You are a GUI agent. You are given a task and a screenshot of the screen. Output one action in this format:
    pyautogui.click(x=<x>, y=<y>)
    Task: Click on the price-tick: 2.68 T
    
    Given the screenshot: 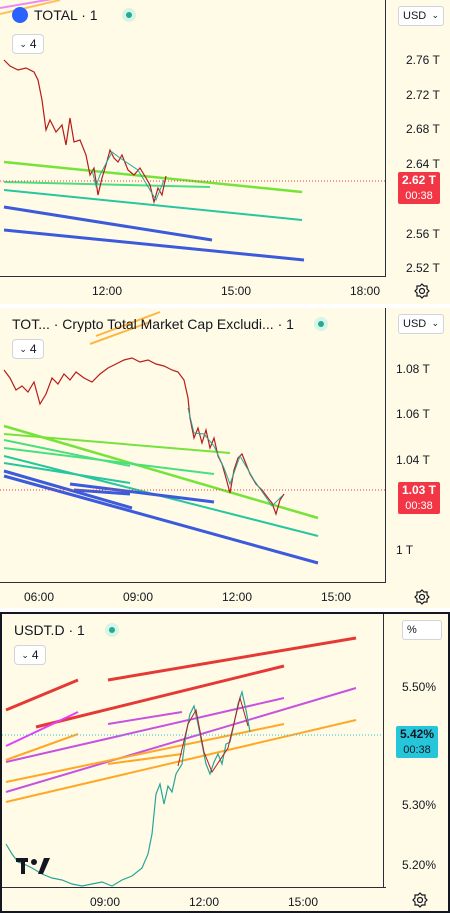 What is the action you would take?
    pyautogui.click(x=423, y=129)
    